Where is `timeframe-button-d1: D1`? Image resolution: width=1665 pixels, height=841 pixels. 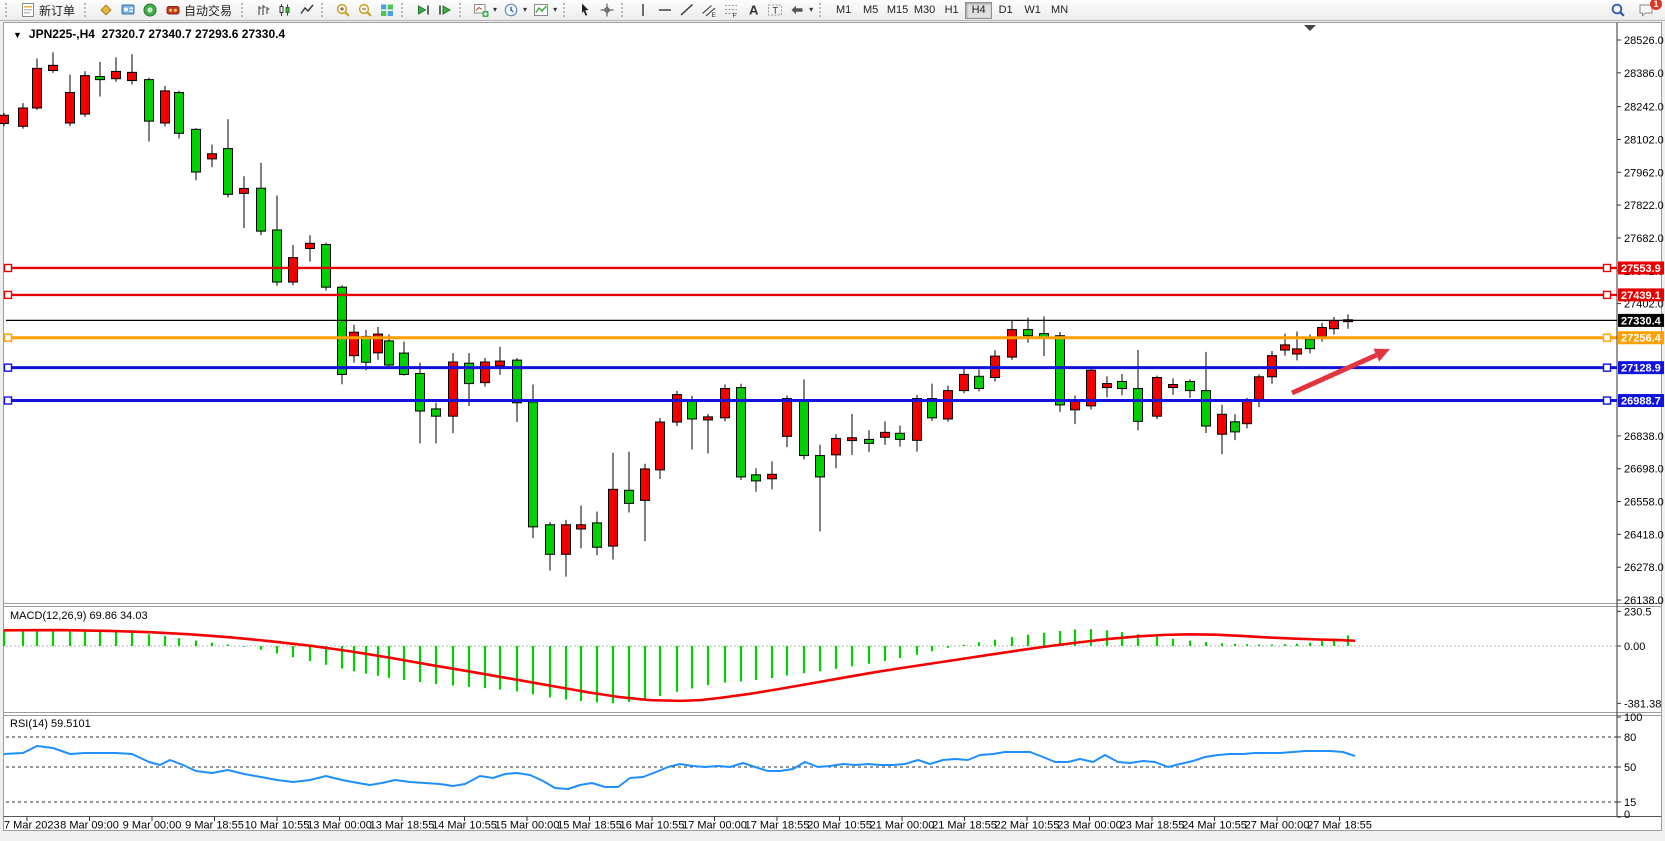
timeframe-button-d1: D1 is located at coordinates (1005, 10).